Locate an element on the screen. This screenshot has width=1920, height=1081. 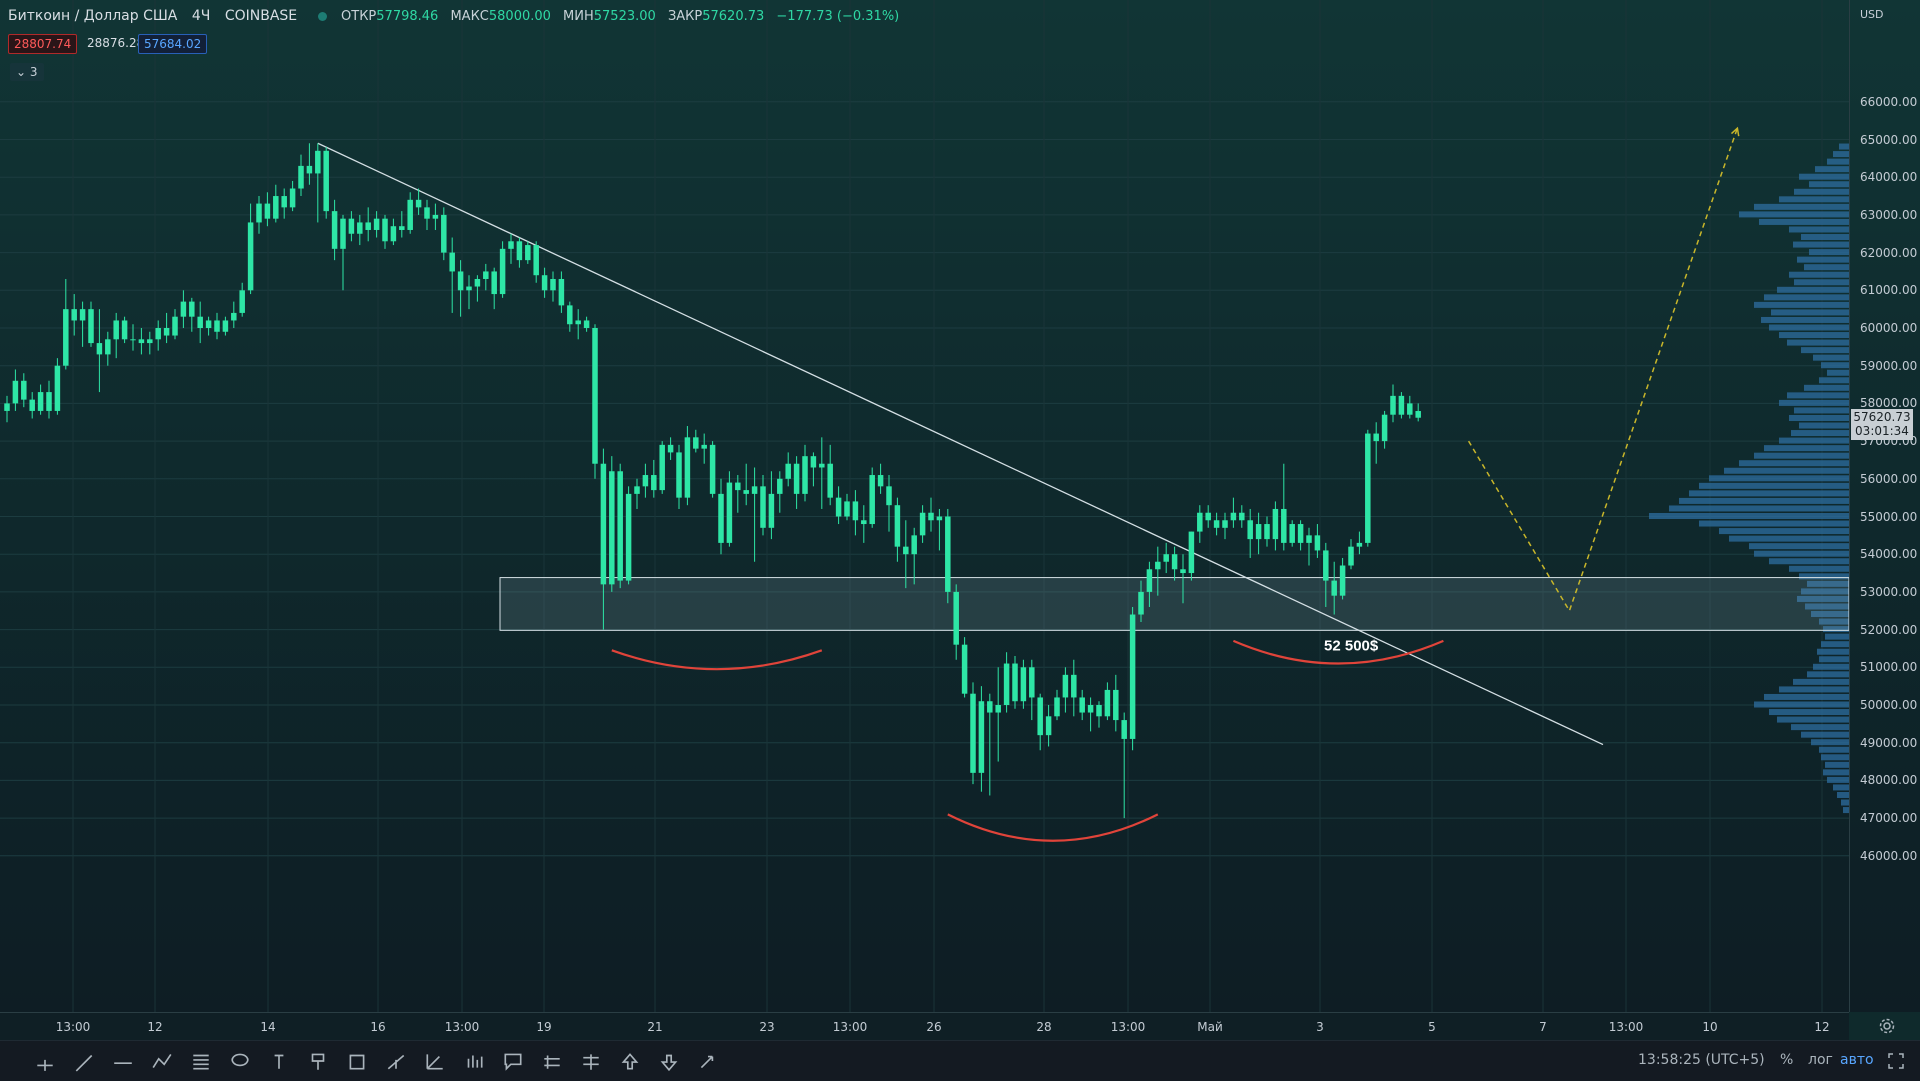
auto-scale-toggle: авто is located at coordinates (1857, 1060).